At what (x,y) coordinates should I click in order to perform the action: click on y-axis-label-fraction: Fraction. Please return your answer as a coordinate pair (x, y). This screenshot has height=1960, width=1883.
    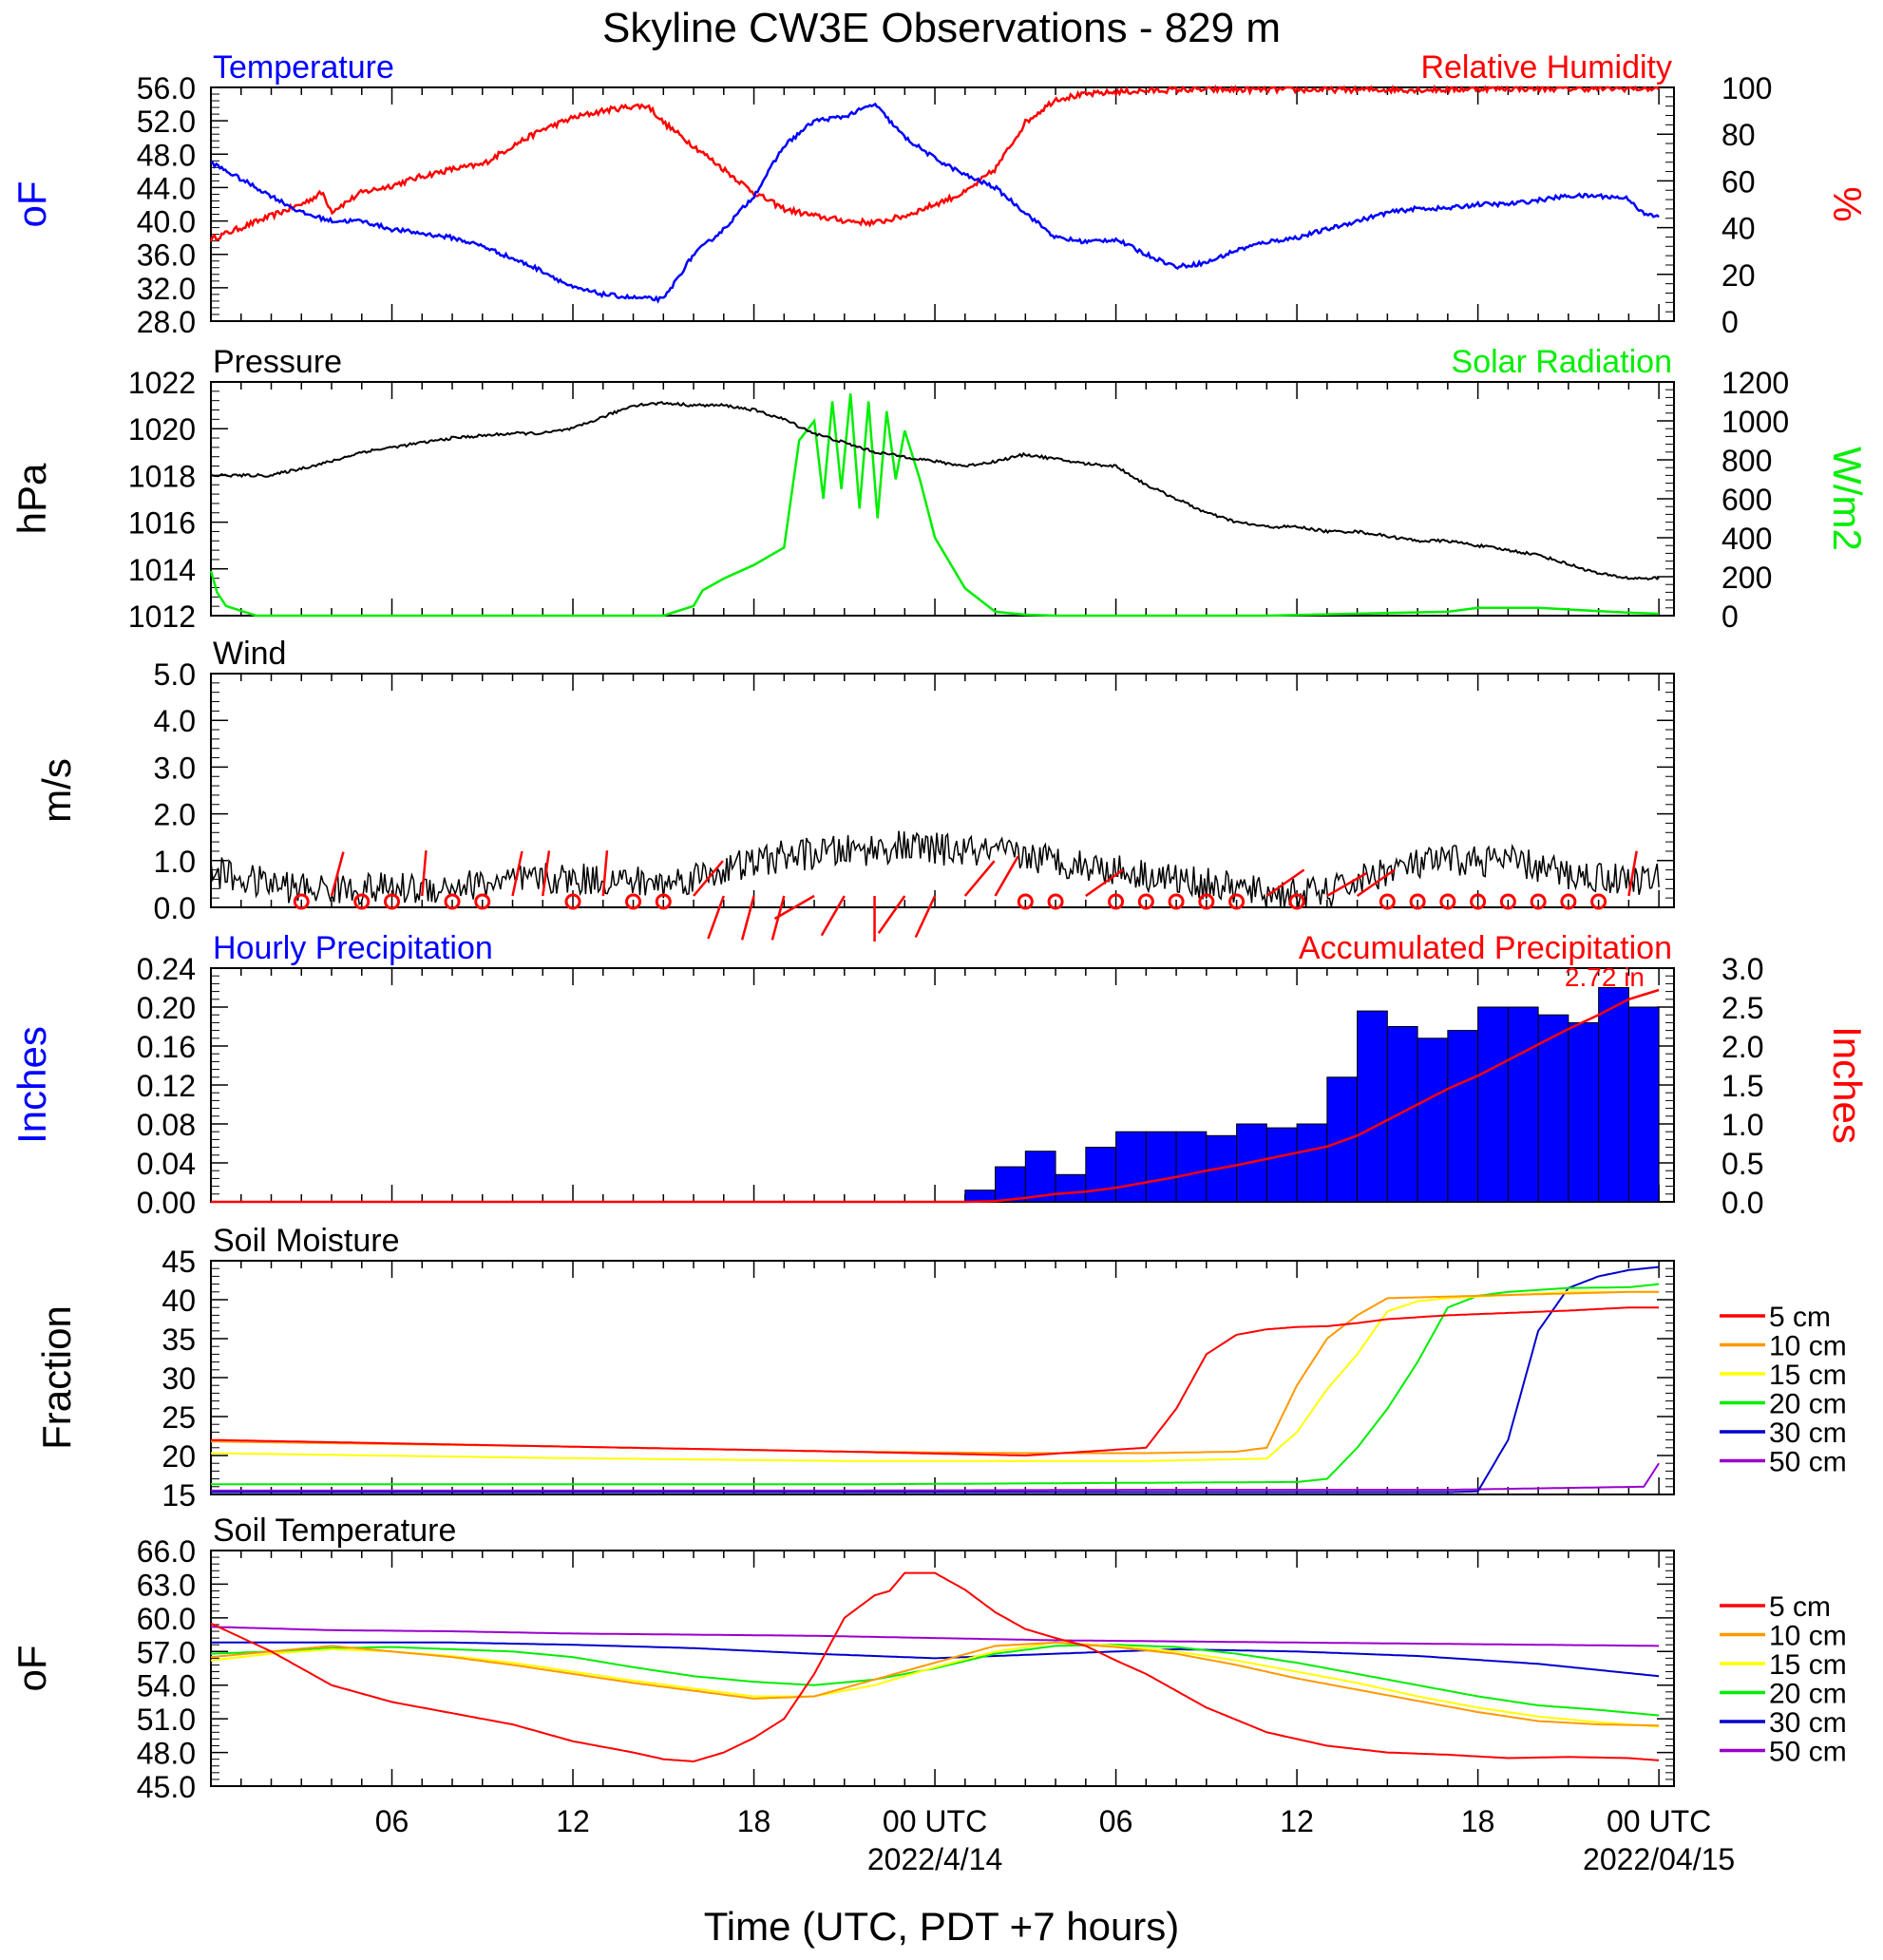
    Looking at the image, I should click on (56, 1377).